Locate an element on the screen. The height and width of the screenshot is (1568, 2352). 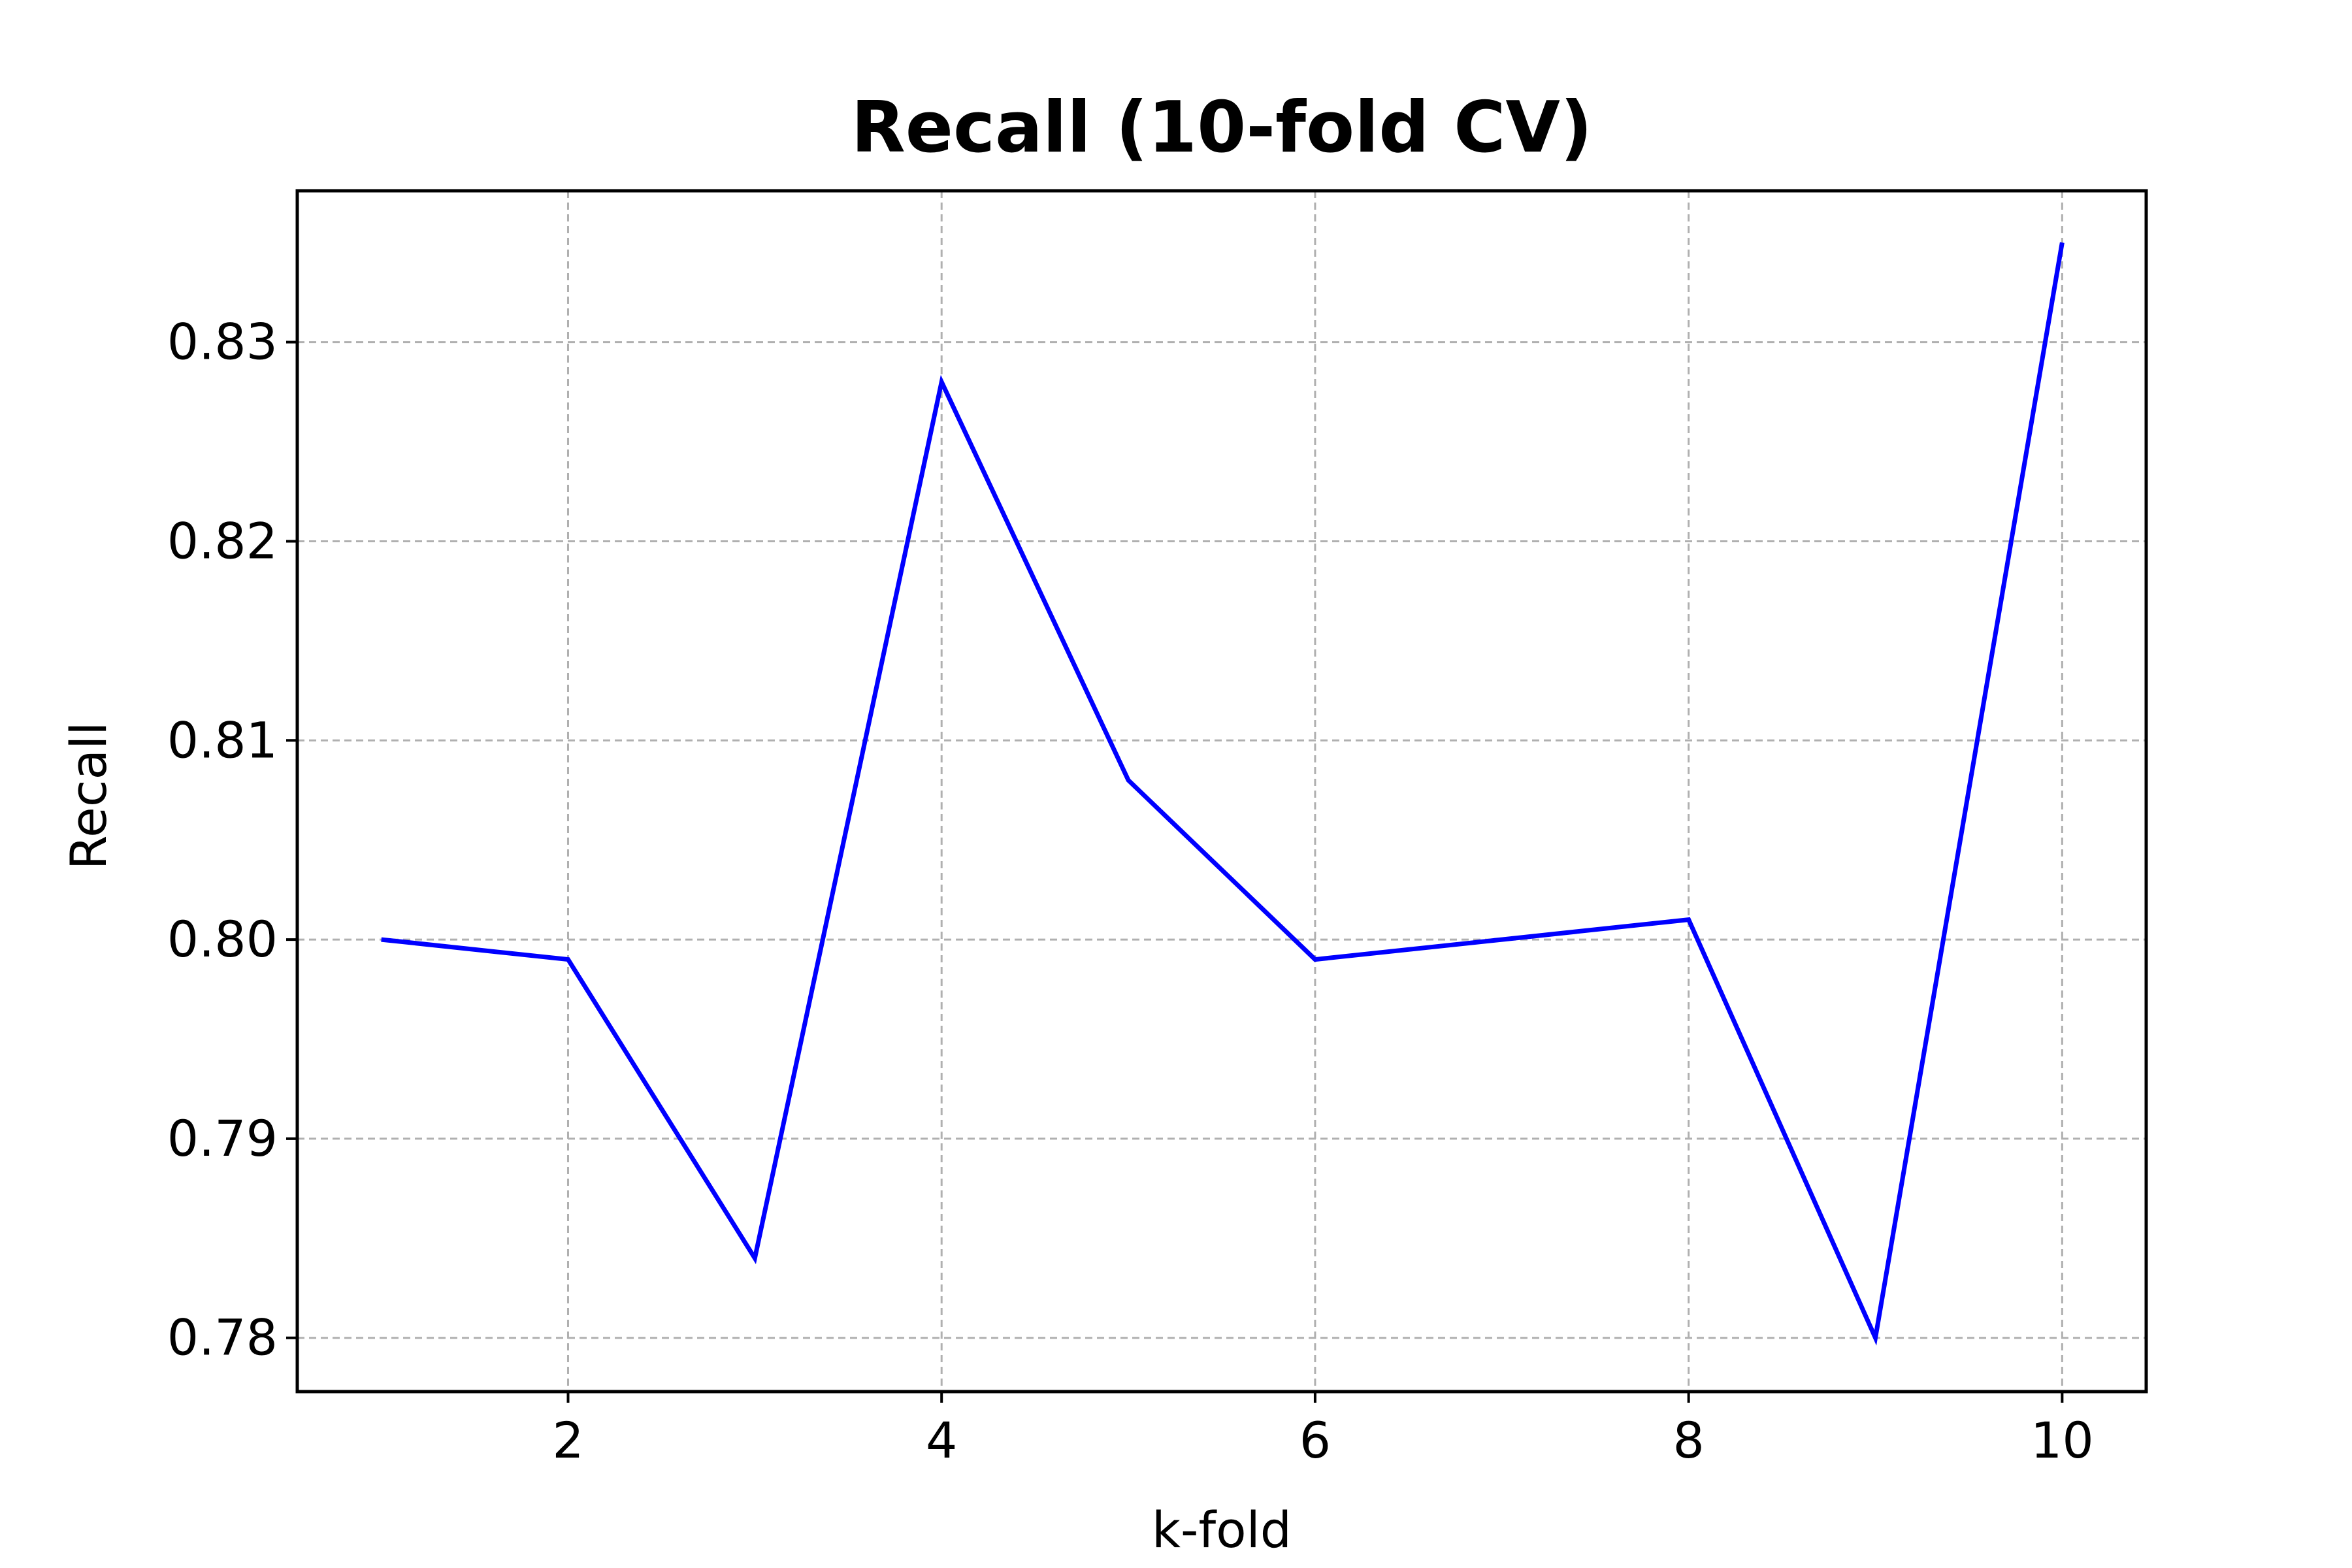
y-tick-label: 0.79 is located at coordinates (222, 1138).